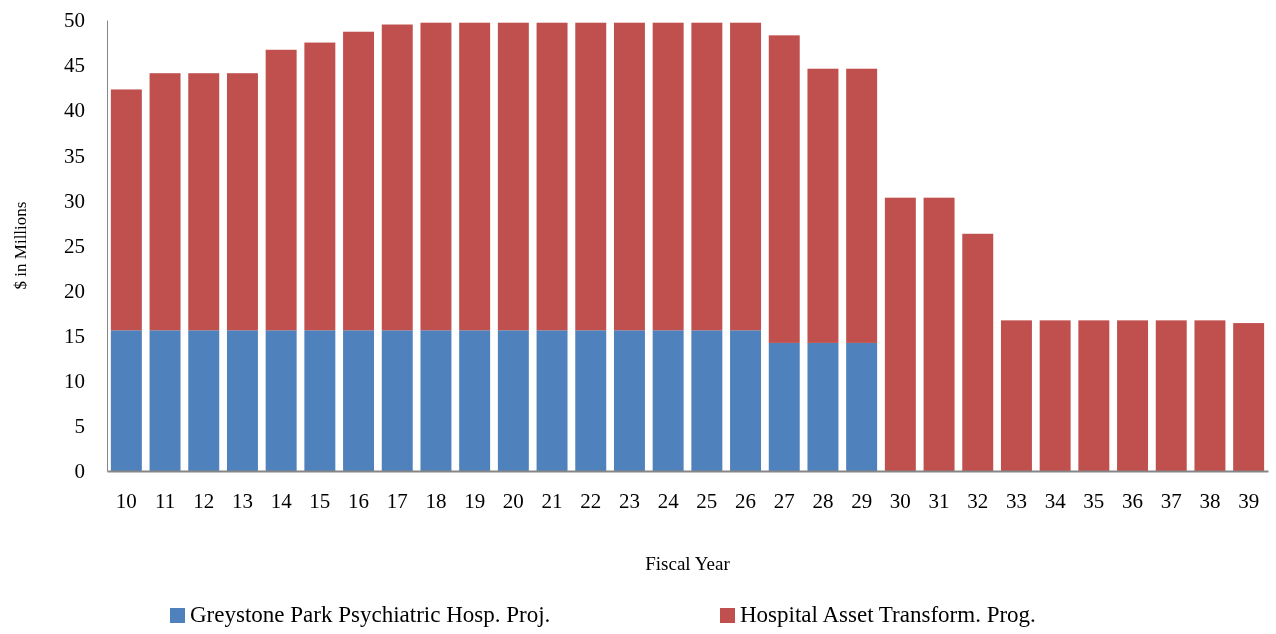 The image size is (1276, 634). What do you see at coordinates (281, 500) in the screenshot?
I see `x-tick-label: 14` at bounding box center [281, 500].